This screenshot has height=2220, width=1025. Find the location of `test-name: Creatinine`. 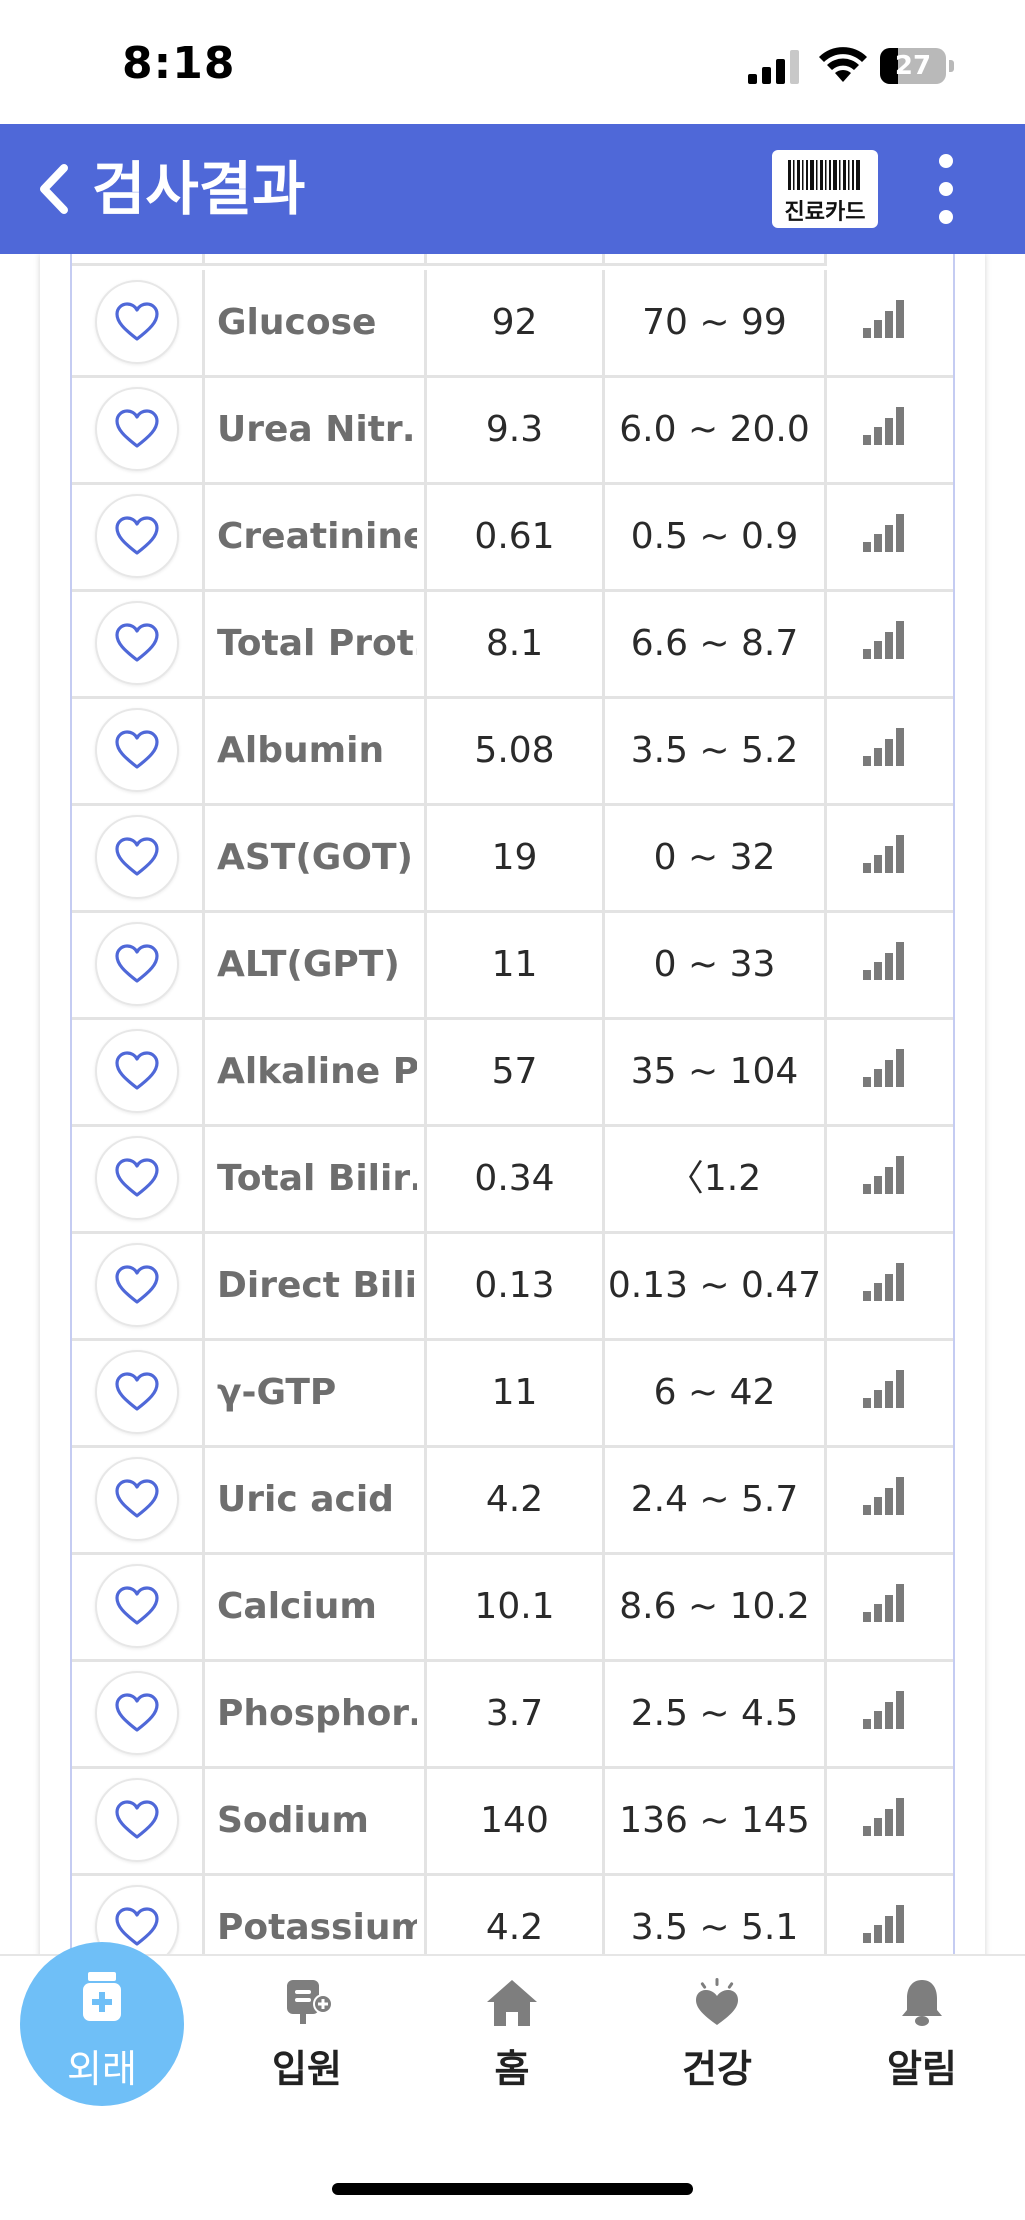

test-name: Creatinine is located at coordinates (317, 536).